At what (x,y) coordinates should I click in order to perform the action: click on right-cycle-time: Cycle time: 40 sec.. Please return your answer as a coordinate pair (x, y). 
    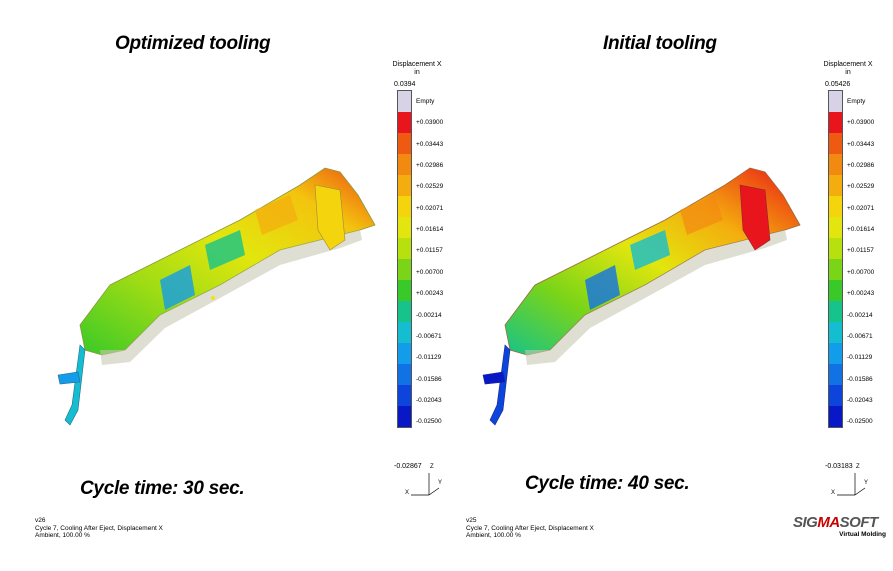
    Looking at the image, I should click on (607, 483).